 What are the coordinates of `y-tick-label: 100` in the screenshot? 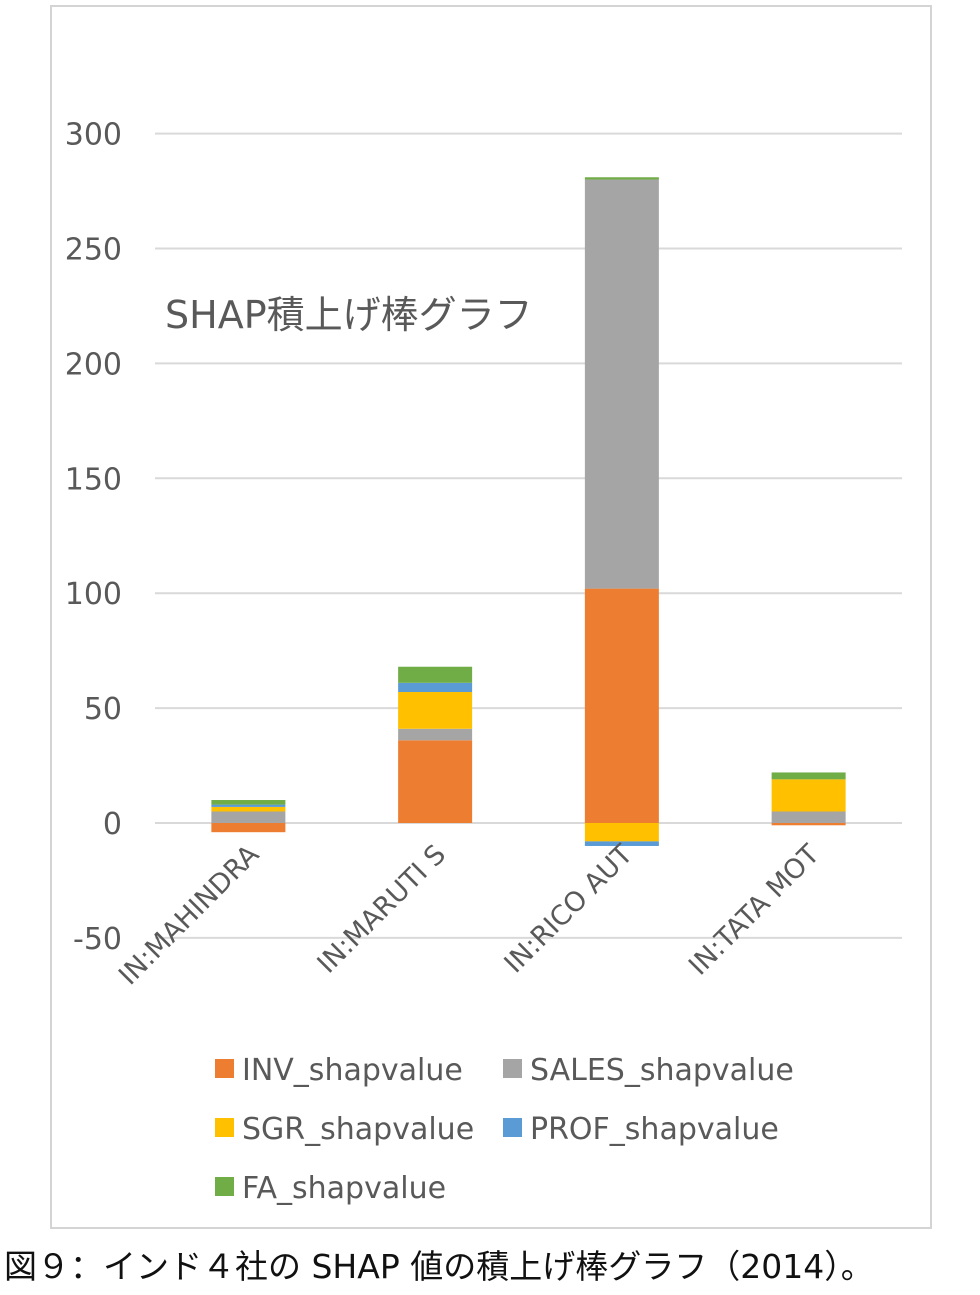 It's located at (93, 594).